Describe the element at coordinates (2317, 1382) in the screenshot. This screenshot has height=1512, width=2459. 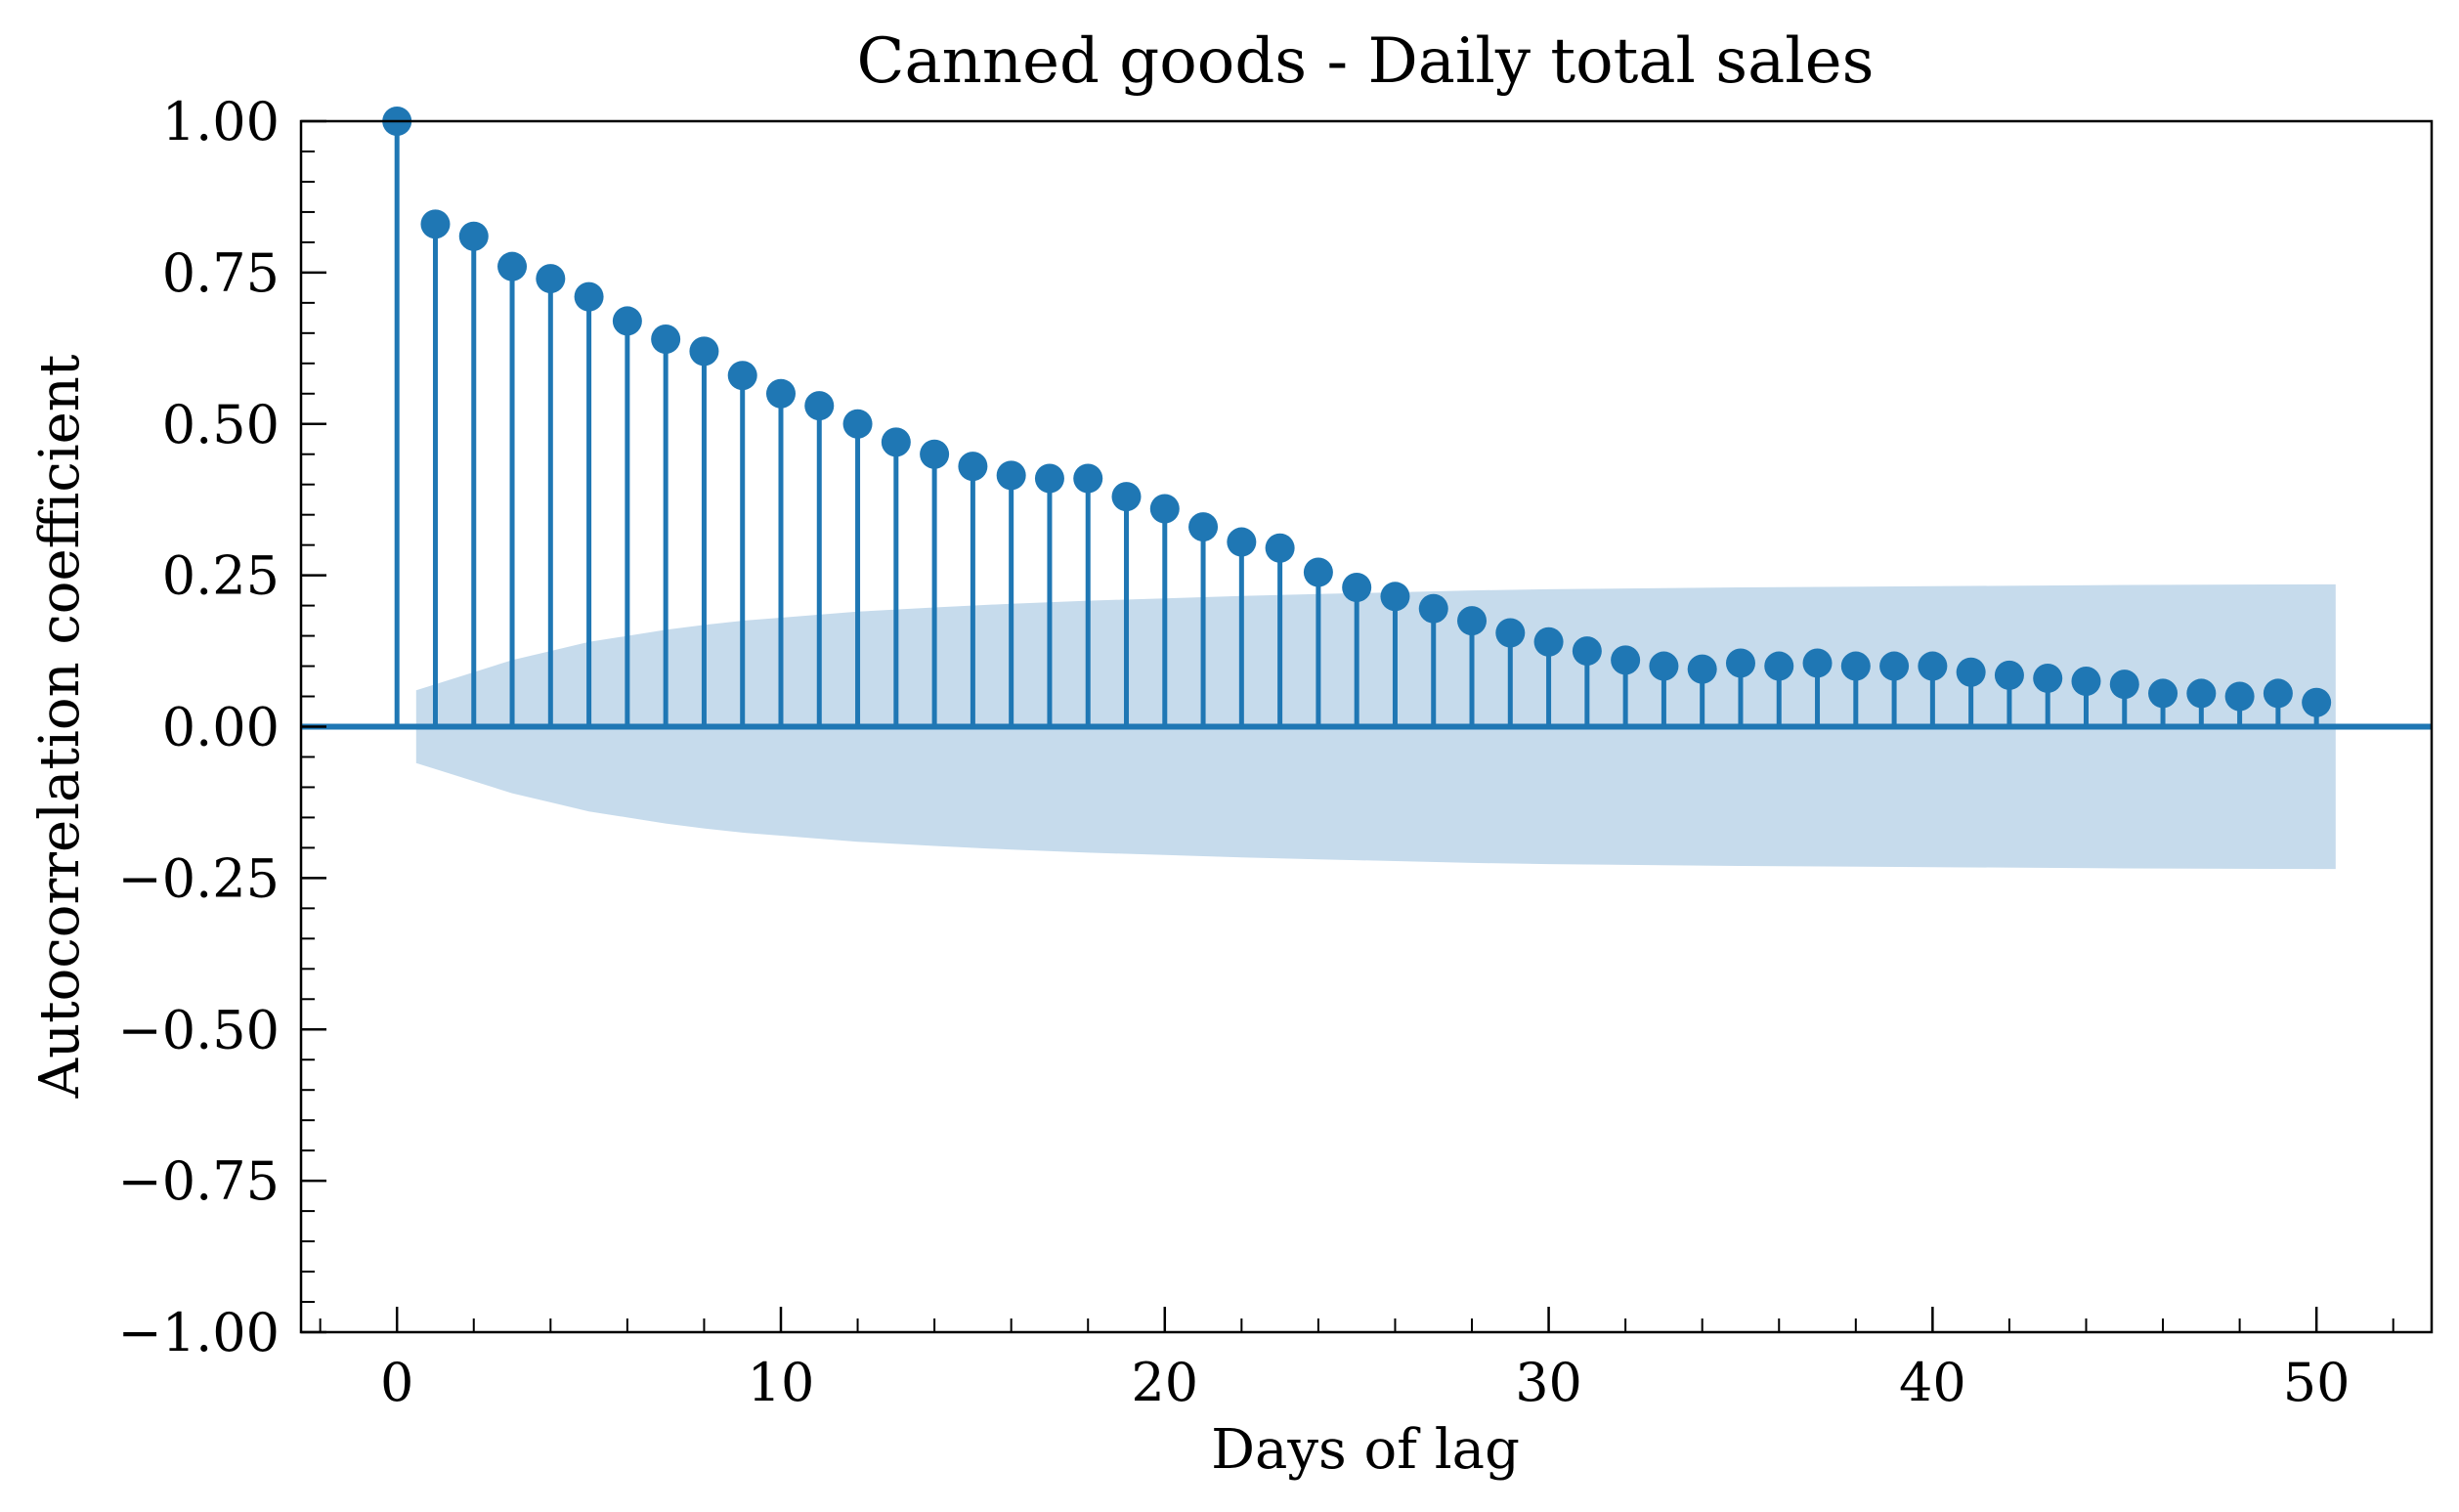
I see `x-tick-label: 50` at that location.